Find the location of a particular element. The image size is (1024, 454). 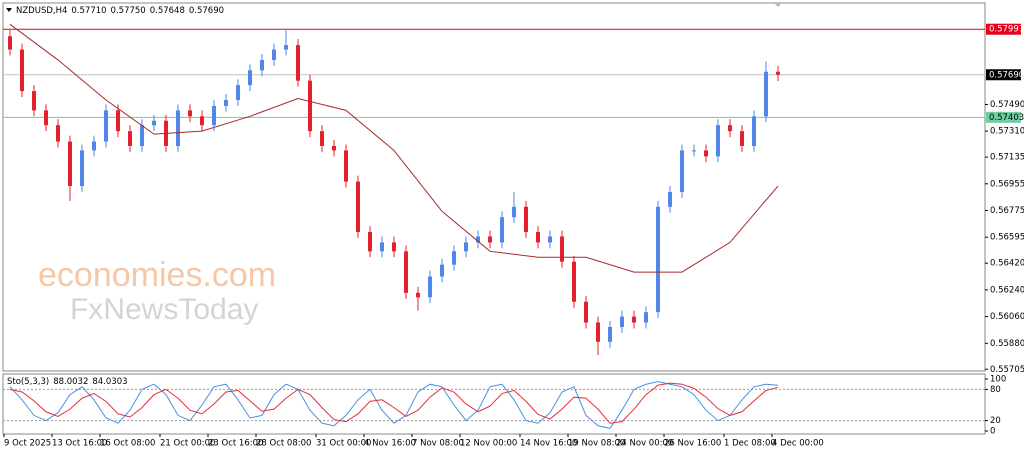

indicator-reading: 84.0303 is located at coordinates (109, 382).